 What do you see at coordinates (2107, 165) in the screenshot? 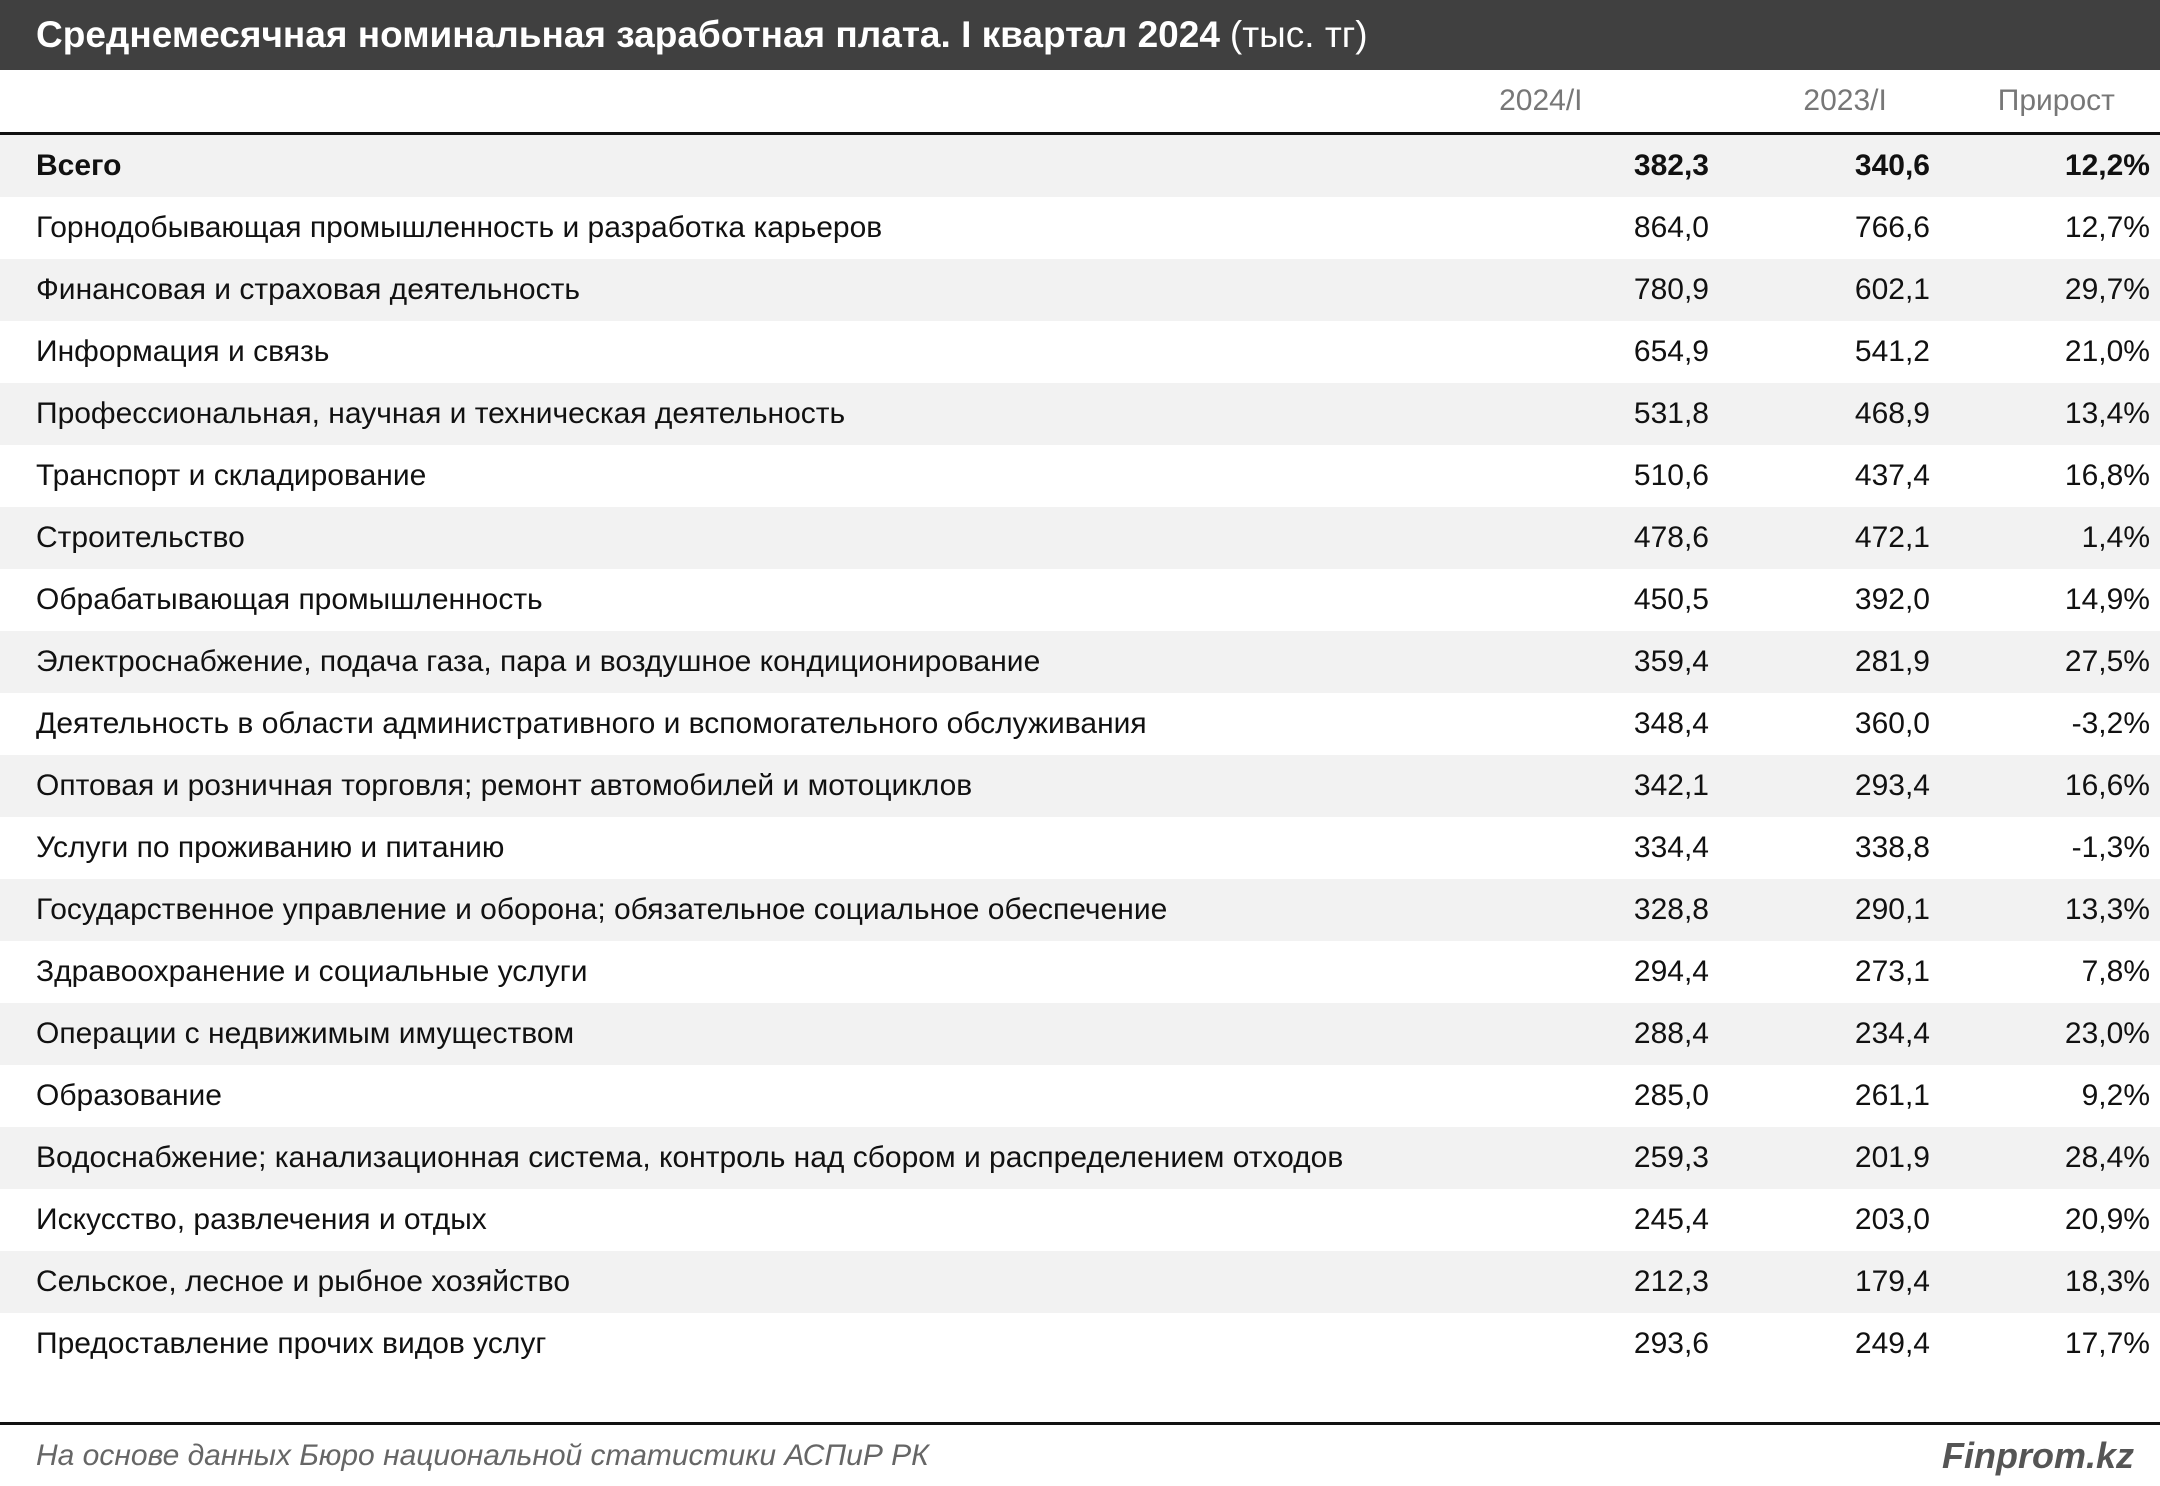
I see `cell-growth: 12,2%` at bounding box center [2107, 165].